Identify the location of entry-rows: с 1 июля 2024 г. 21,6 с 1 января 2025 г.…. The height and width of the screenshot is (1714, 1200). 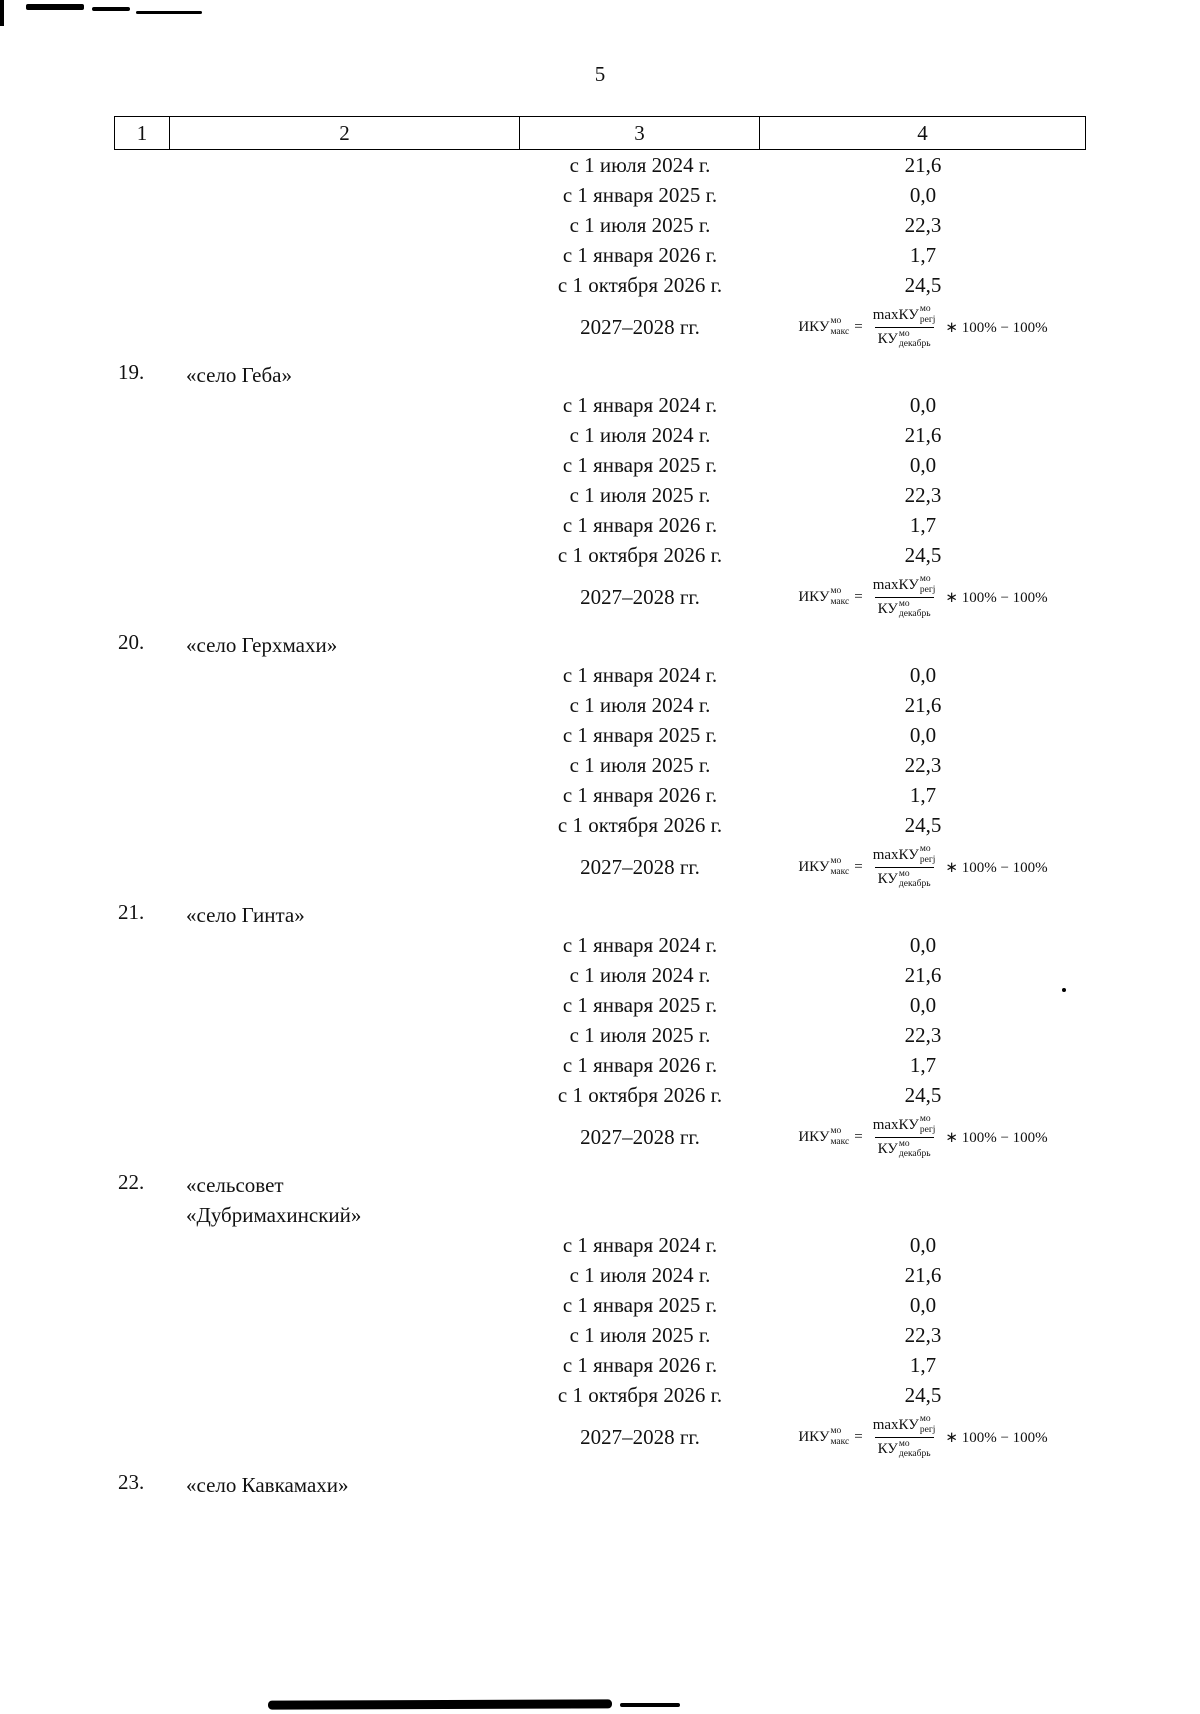
(600, 252).